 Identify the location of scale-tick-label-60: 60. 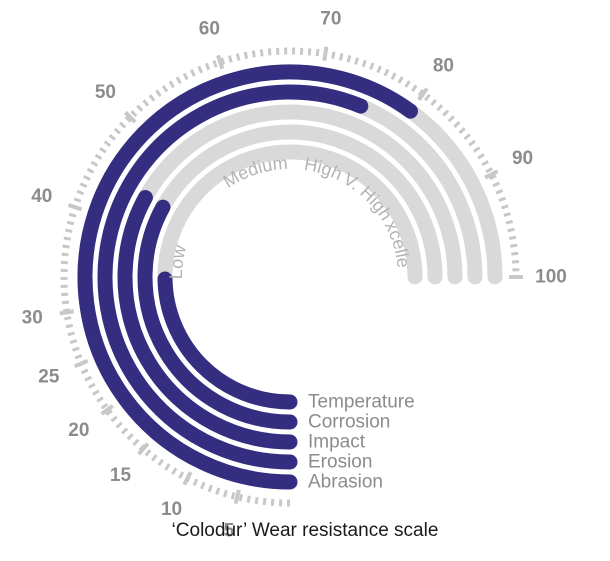
(209, 28).